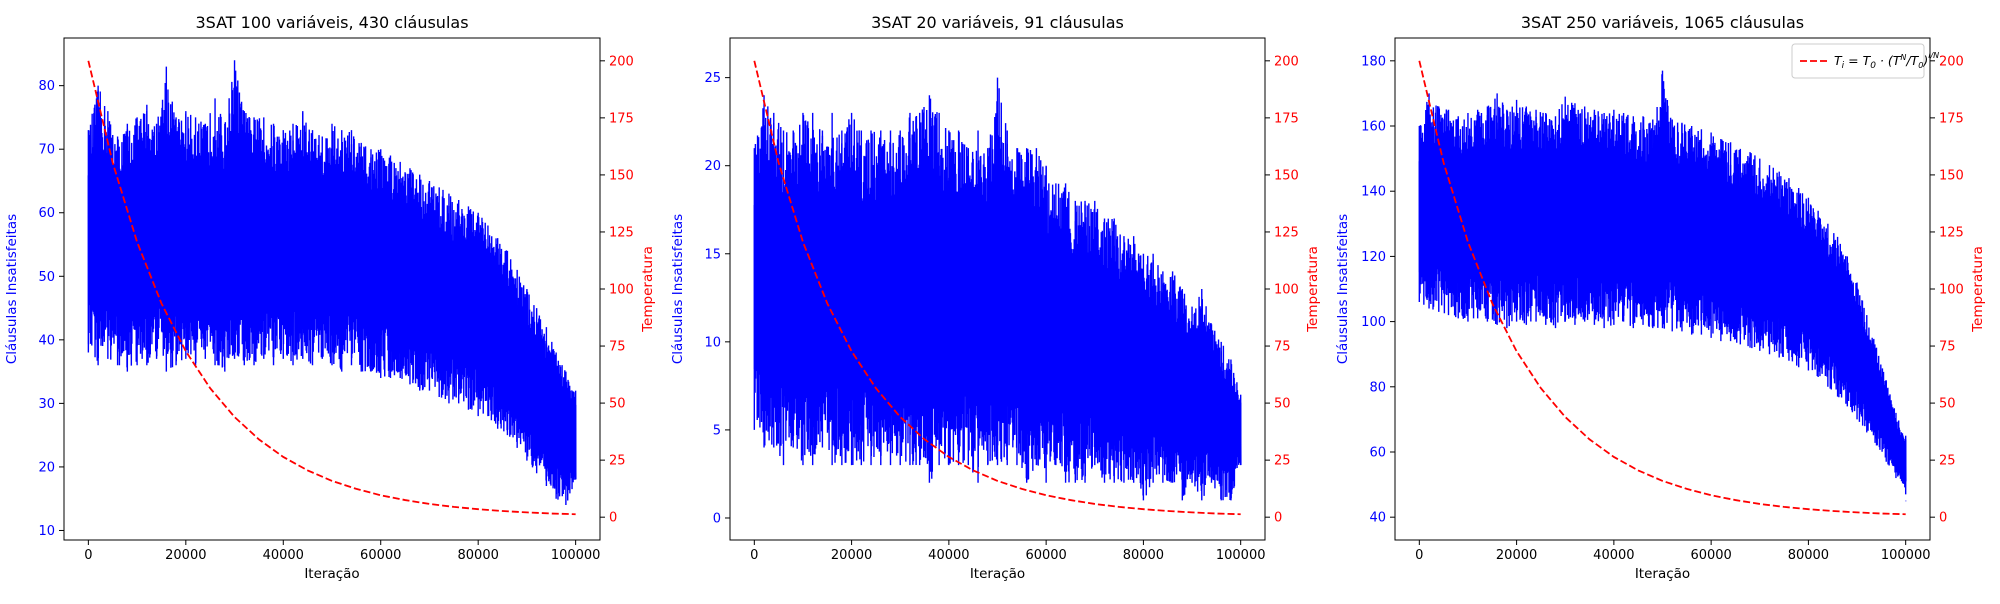 Image resolution: width=2000 pixels, height=604 pixels. I want to click on legend: Ti = T0 · (TN/T0)i/N, so click(1865, 61).